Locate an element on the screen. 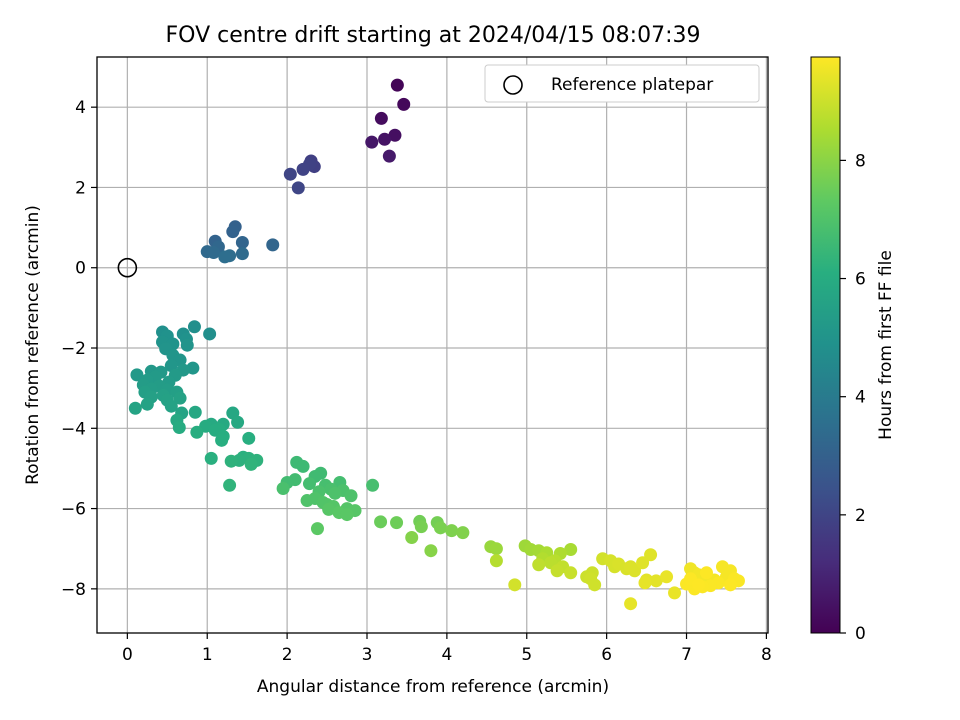 The width and height of the screenshot is (960, 720). y-tick-label: −4 is located at coordinates (73, 429).